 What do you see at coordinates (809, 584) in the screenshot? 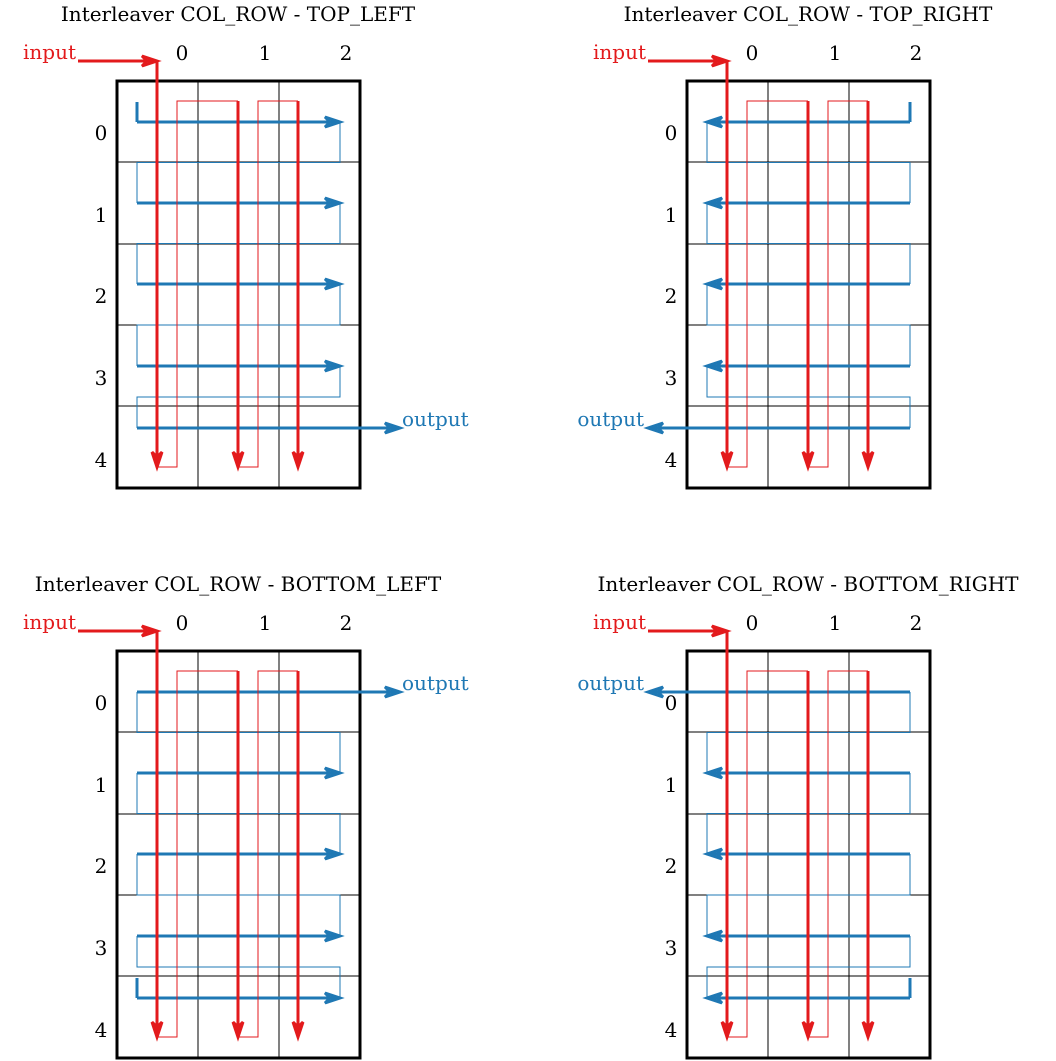
I see `panel-title: Interleaver COL_ROW - BOTTOM_RIGHT` at bounding box center [809, 584].